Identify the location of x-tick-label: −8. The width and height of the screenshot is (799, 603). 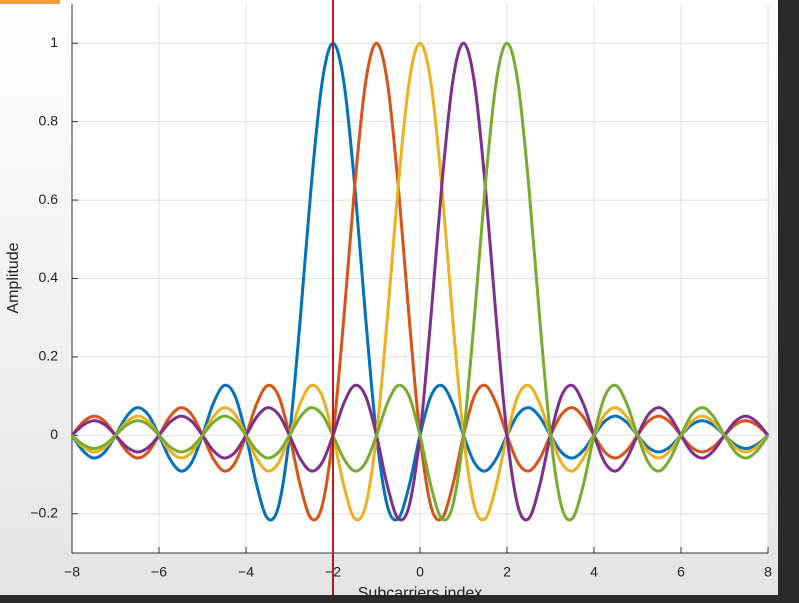
(72, 572).